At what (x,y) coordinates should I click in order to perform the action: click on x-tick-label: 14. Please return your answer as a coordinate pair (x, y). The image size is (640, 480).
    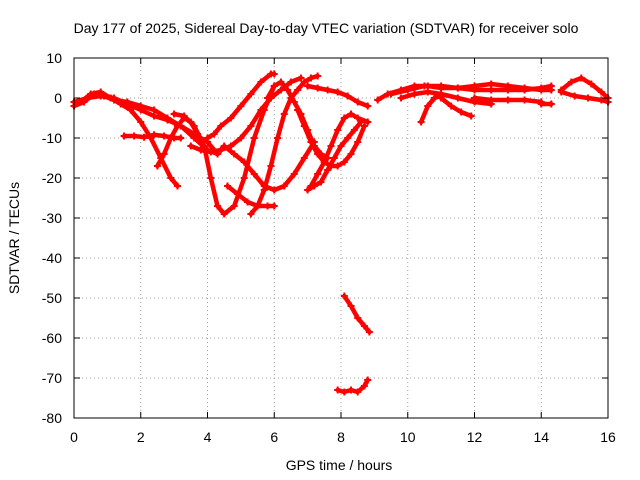
    Looking at the image, I should click on (541, 437).